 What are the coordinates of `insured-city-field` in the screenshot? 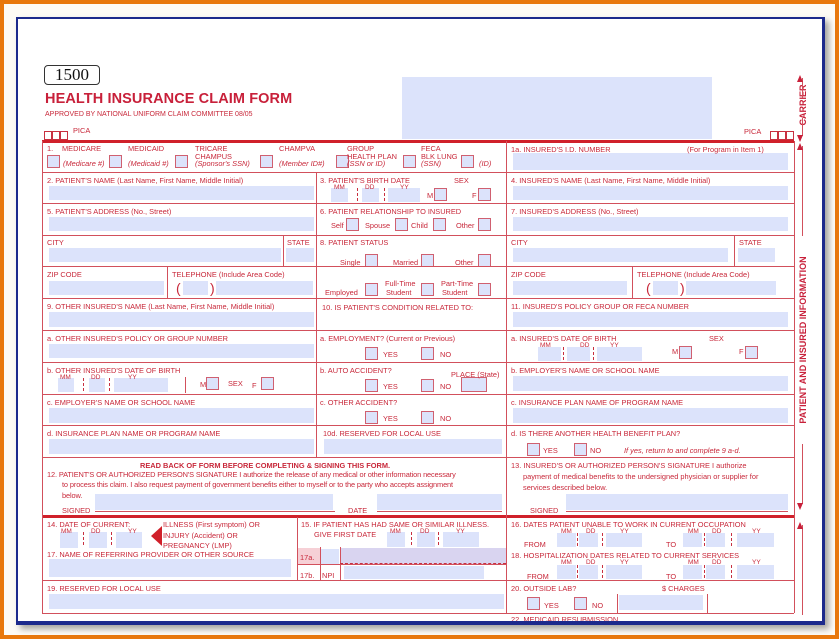 It's located at (620, 255).